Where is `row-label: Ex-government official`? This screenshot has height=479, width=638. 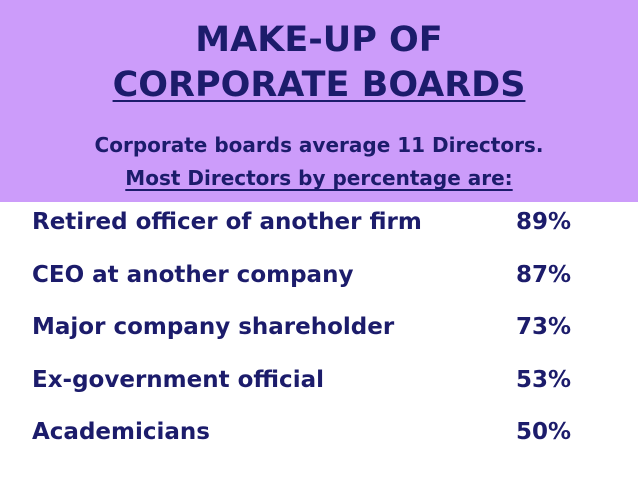
row-label: Ex-government official is located at coordinates (178, 379).